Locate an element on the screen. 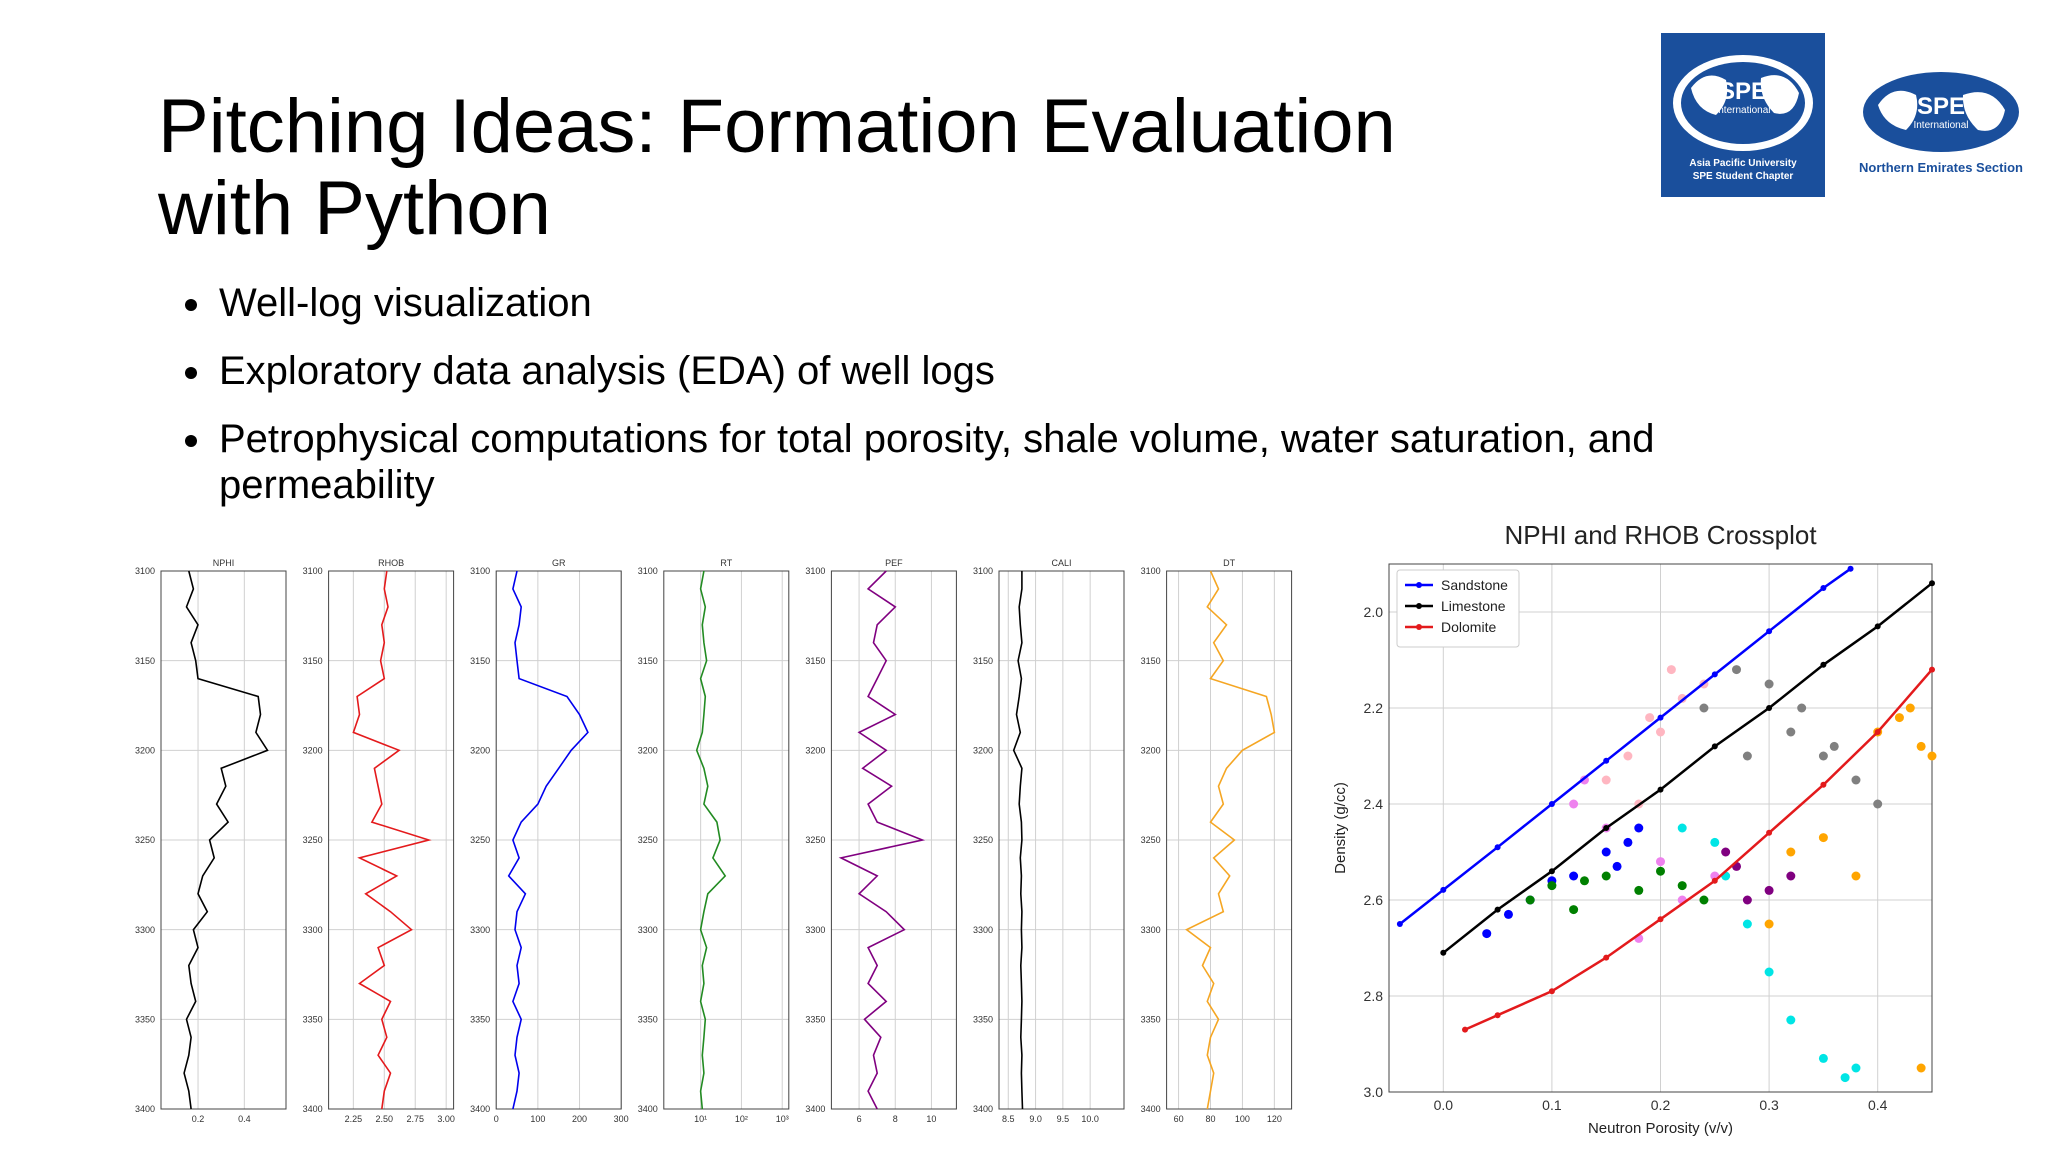  x-tick-label: 10² is located at coordinates (741, 1119).